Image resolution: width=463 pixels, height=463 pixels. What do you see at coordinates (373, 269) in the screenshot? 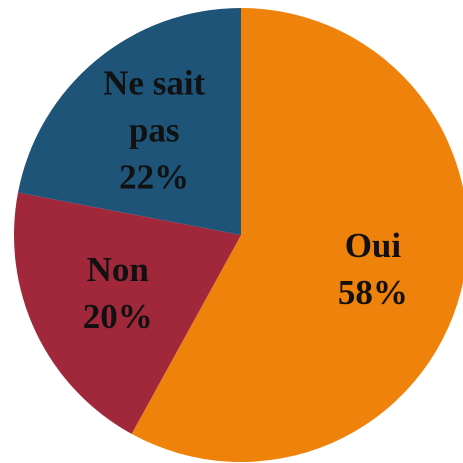
I see `slice-label: Oui 58%` at bounding box center [373, 269].